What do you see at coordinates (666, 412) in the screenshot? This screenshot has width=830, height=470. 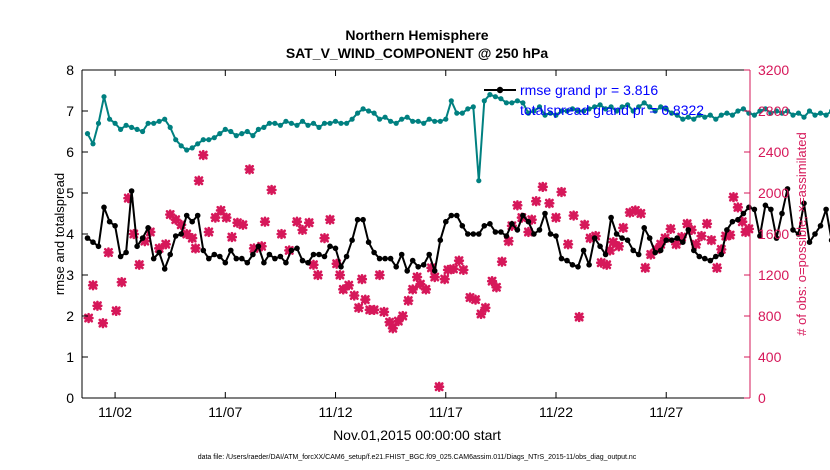 I see `x-tick-label: 11/27` at bounding box center [666, 412].